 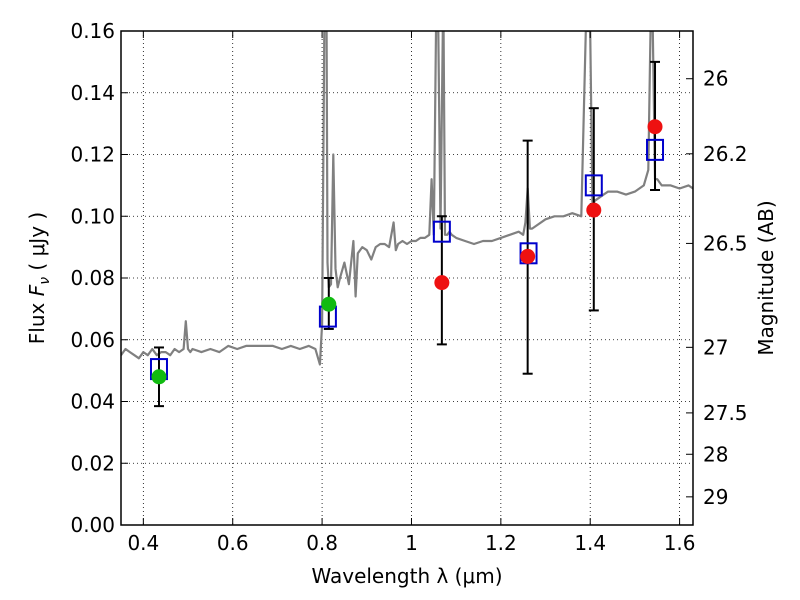 I want to click on x-axis-label: Wavelength λ (μm), so click(x=406, y=576).